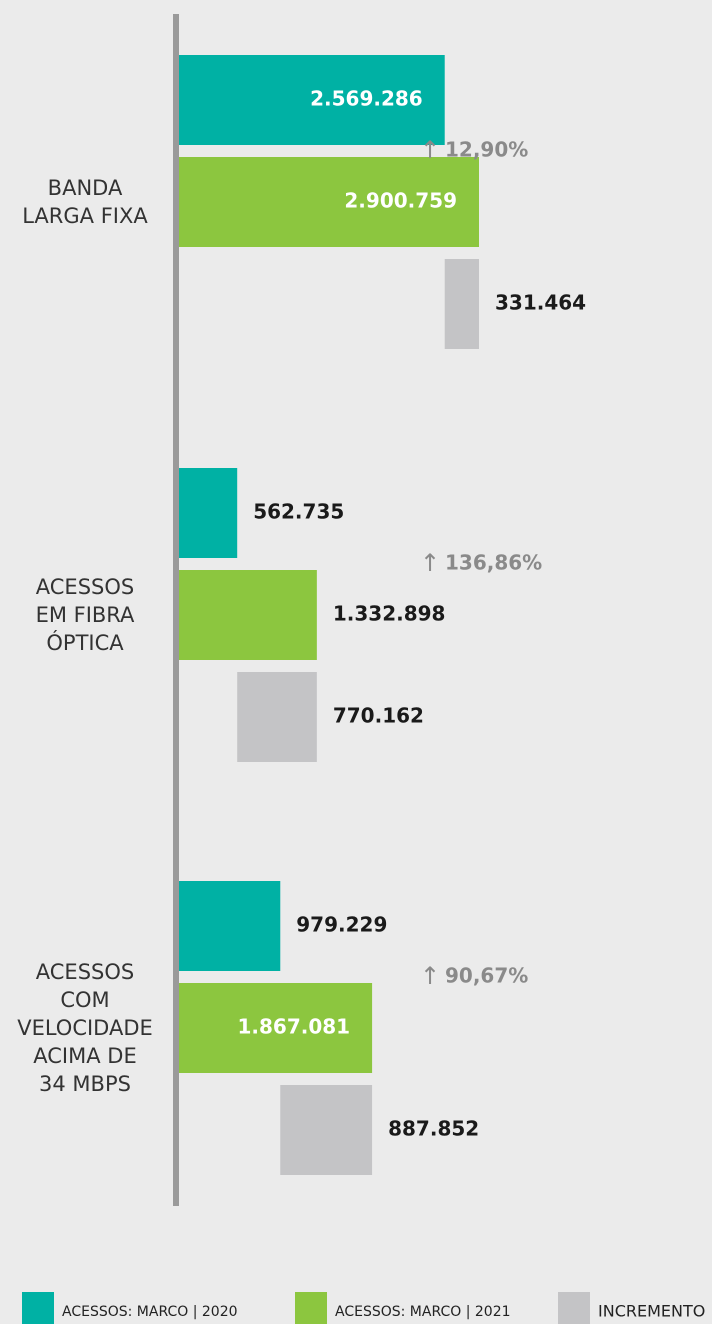  Describe the element at coordinates (400, 201) in the screenshot. I see `value-label: 2.900.759` at that location.